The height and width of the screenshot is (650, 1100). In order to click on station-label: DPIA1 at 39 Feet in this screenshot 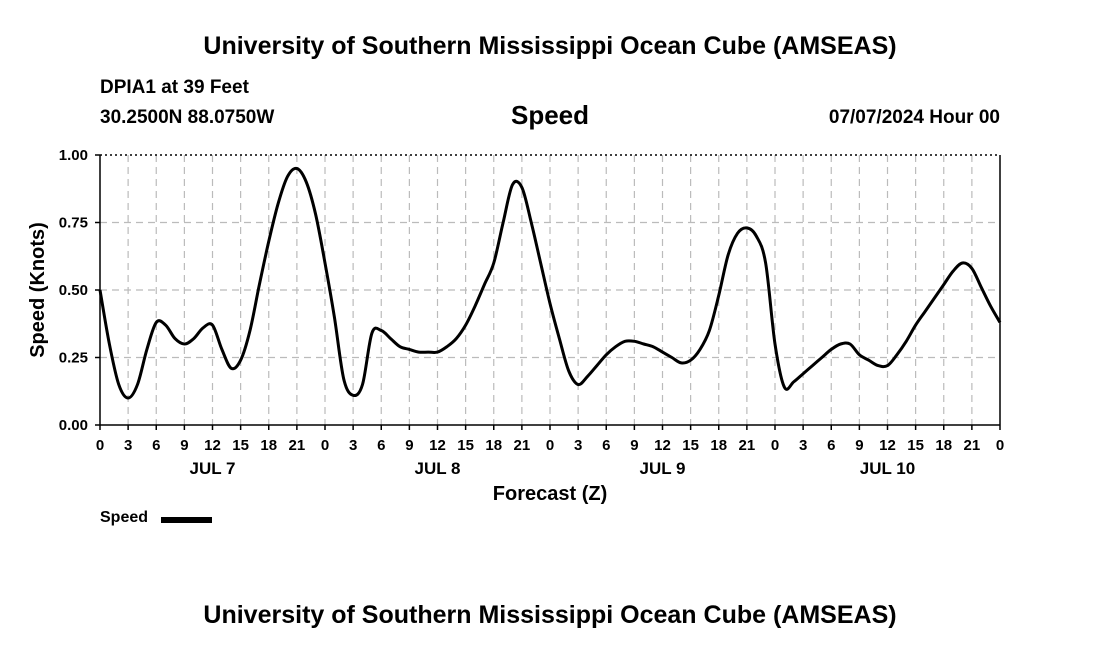, I will do `click(174, 87)`.